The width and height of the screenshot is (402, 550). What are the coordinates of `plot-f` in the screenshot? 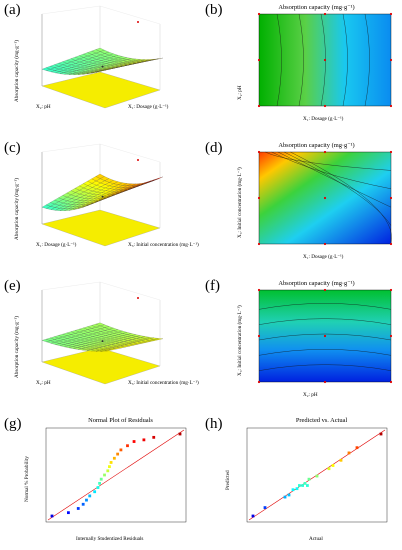 It's located at (325, 336).